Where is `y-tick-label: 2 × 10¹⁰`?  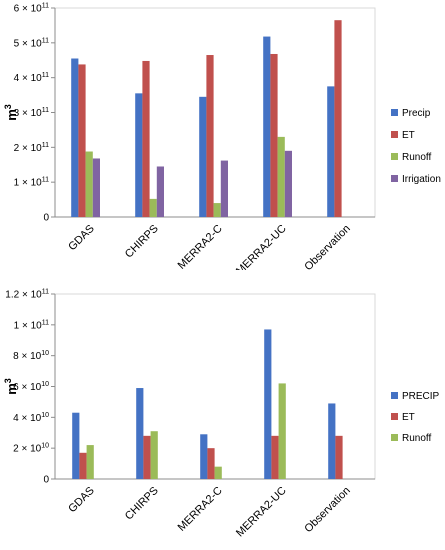
y-tick-label: 2 × 10¹⁰ is located at coordinates (31, 449).